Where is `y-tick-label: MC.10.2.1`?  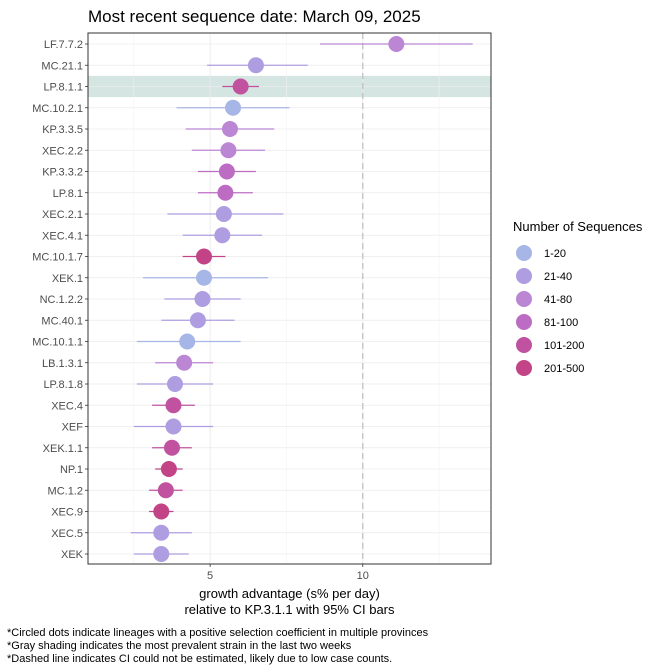
y-tick-label: MC.10.2.1 is located at coordinates (57, 109).